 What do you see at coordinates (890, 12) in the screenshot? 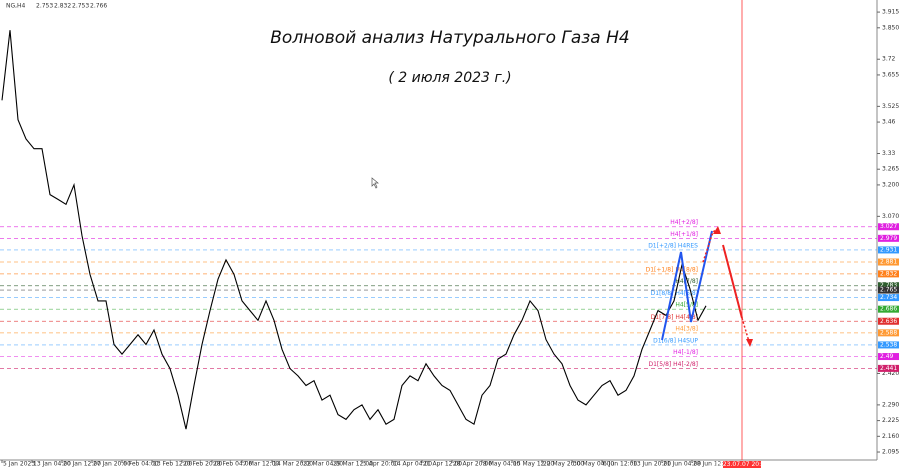
I see `y-tick-label: 3.915` at bounding box center [890, 12].